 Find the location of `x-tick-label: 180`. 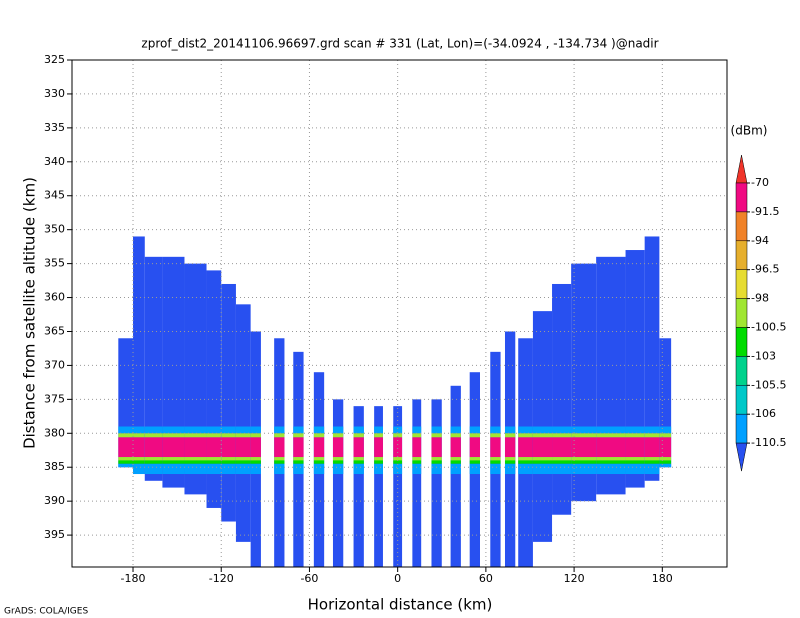

x-tick-label: 180 is located at coordinates (662, 578).